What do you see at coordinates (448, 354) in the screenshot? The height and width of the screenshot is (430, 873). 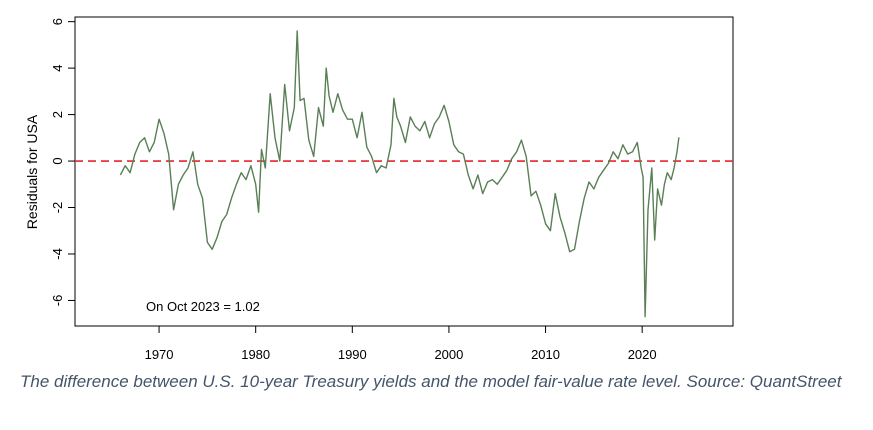 I see `x-tick-label: 2000` at bounding box center [448, 354].